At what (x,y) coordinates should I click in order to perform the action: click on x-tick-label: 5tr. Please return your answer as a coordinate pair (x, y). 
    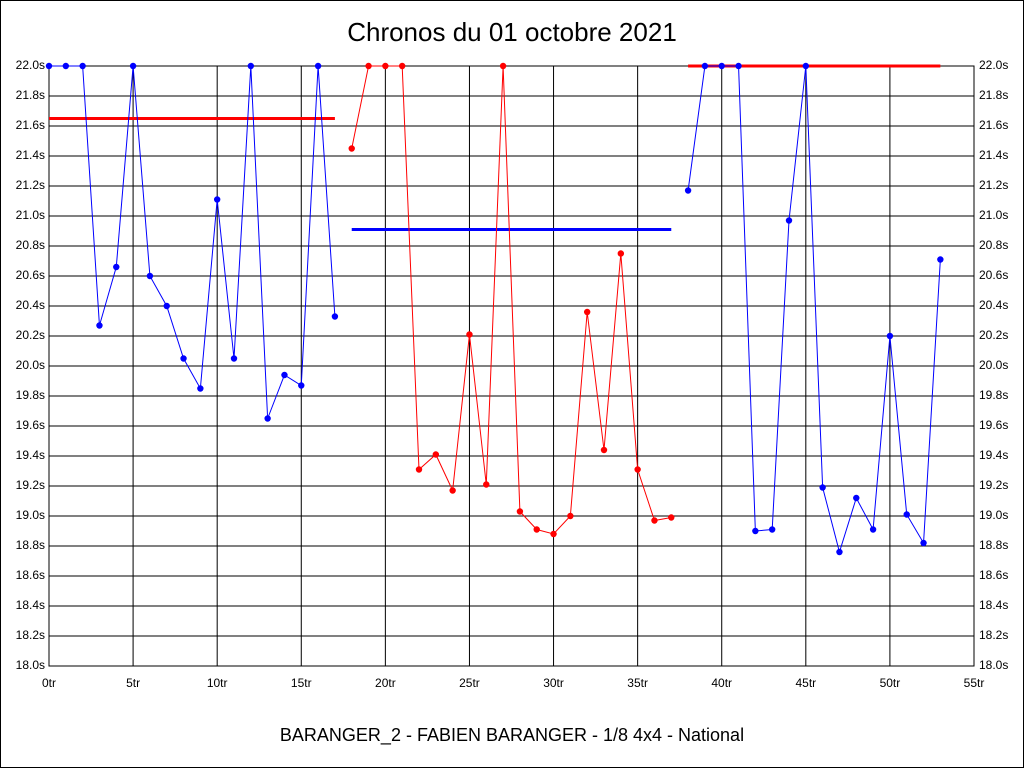
    Looking at the image, I should click on (133, 683).